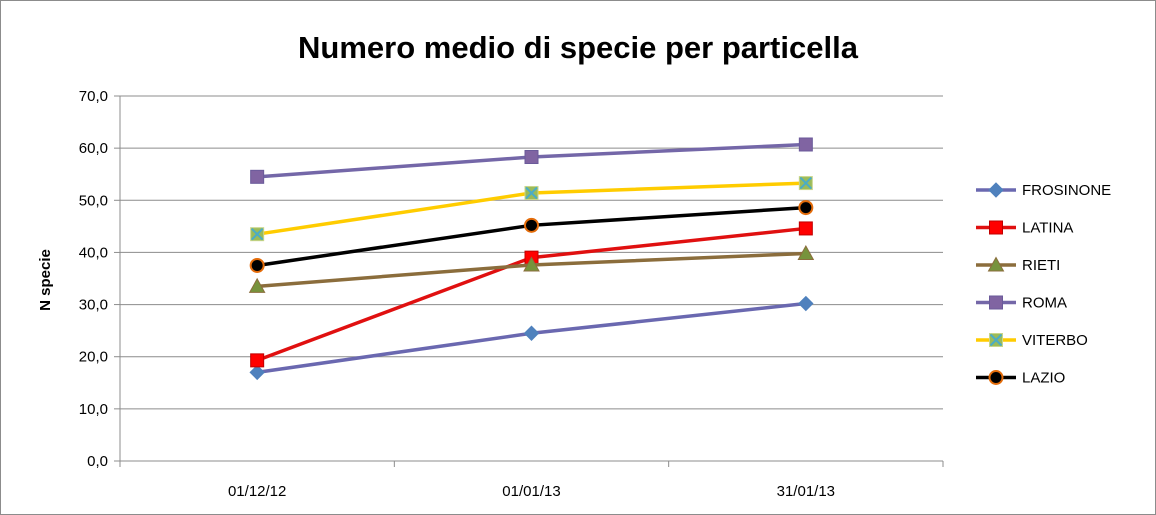  What do you see at coordinates (93, 200) in the screenshot?
I see `y-tick-label: 50,0` at bounding box center [93, 200].